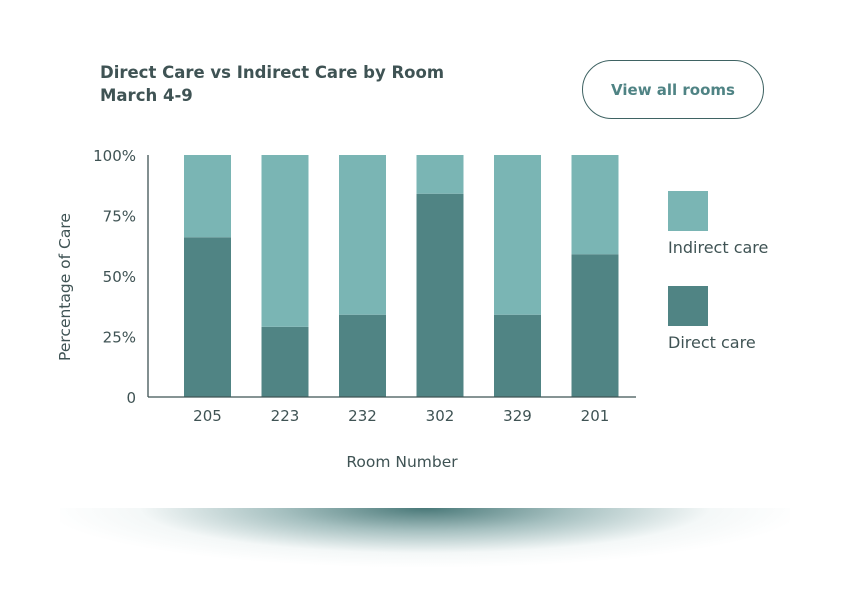  I want to click on legend-swatch-direct, so click(688, 306).